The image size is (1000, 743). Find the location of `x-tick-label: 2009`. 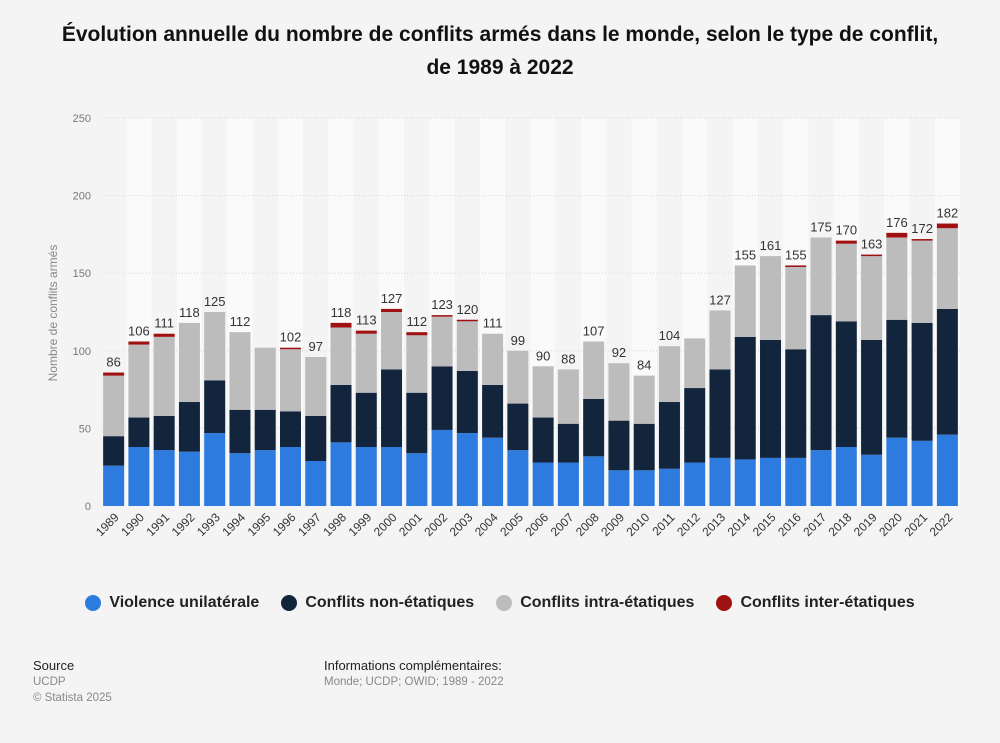

x-tick-label: 2009 is located at coordinates (612, 524).